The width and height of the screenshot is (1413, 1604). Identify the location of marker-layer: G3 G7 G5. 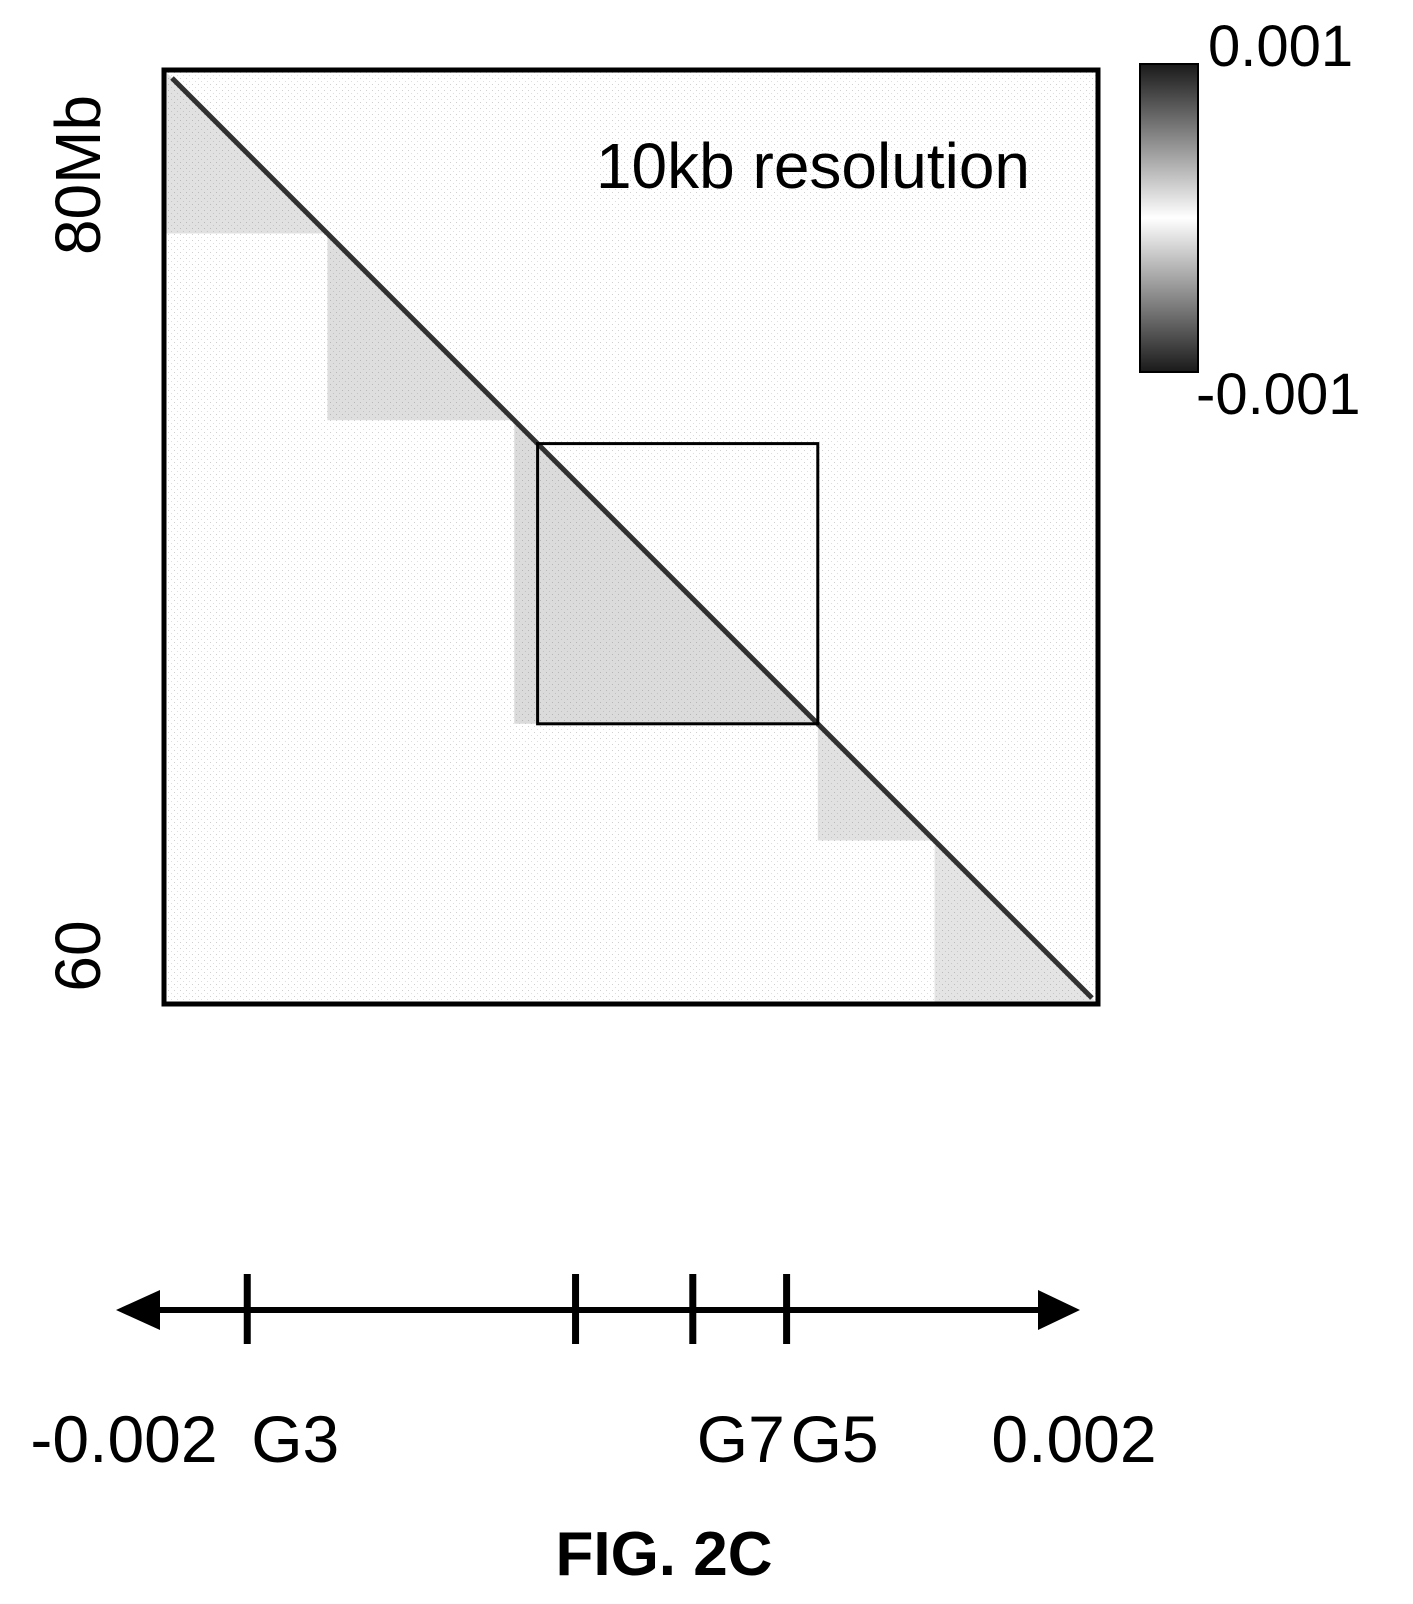
(561, 1375).